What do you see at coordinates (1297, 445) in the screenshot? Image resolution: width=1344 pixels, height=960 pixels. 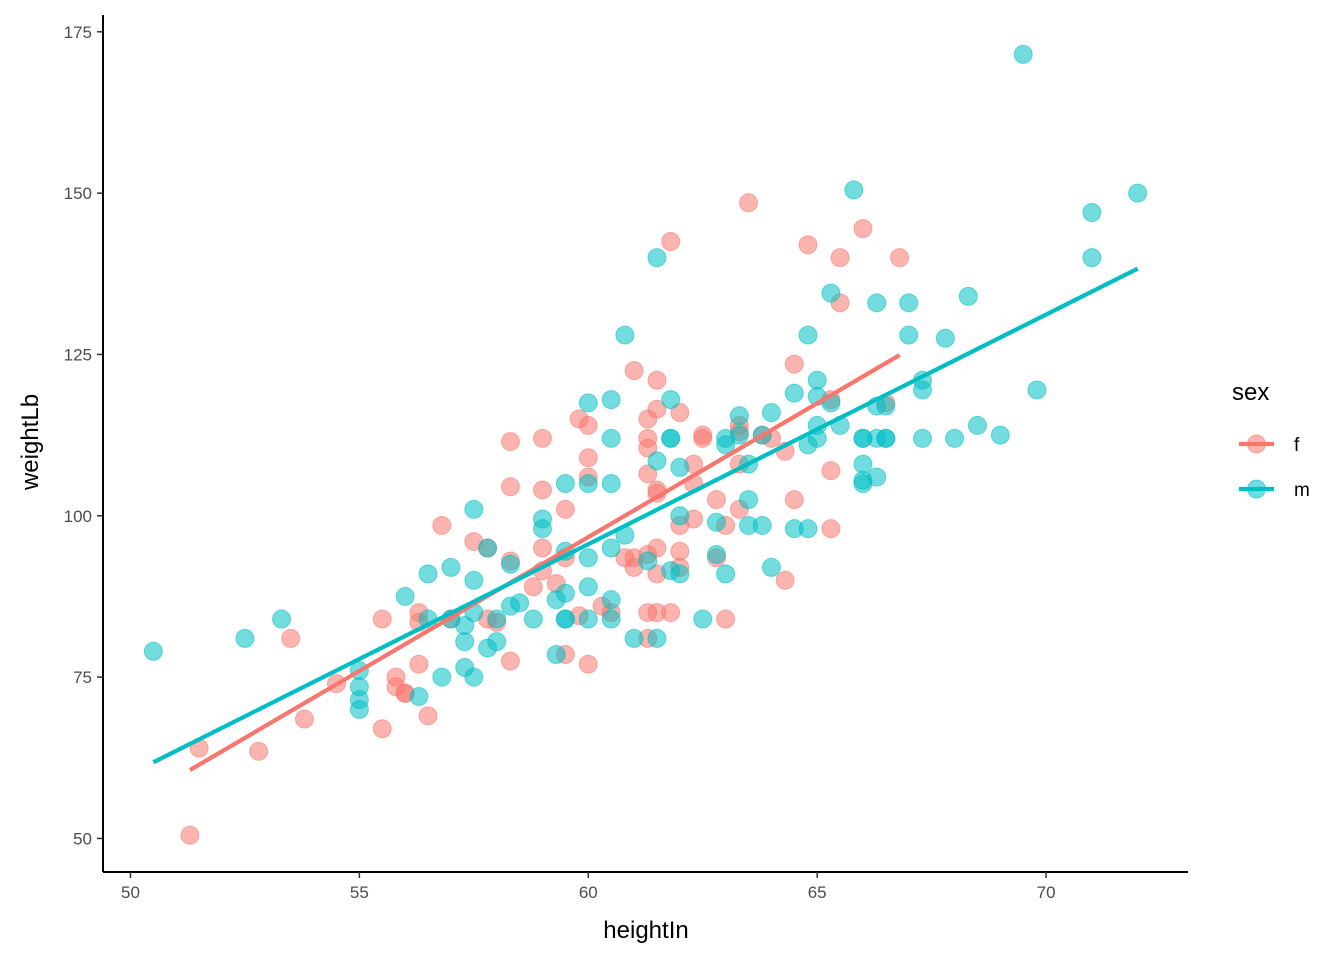 I see `legend-label-f: f` at bounding box center [1297, 445].